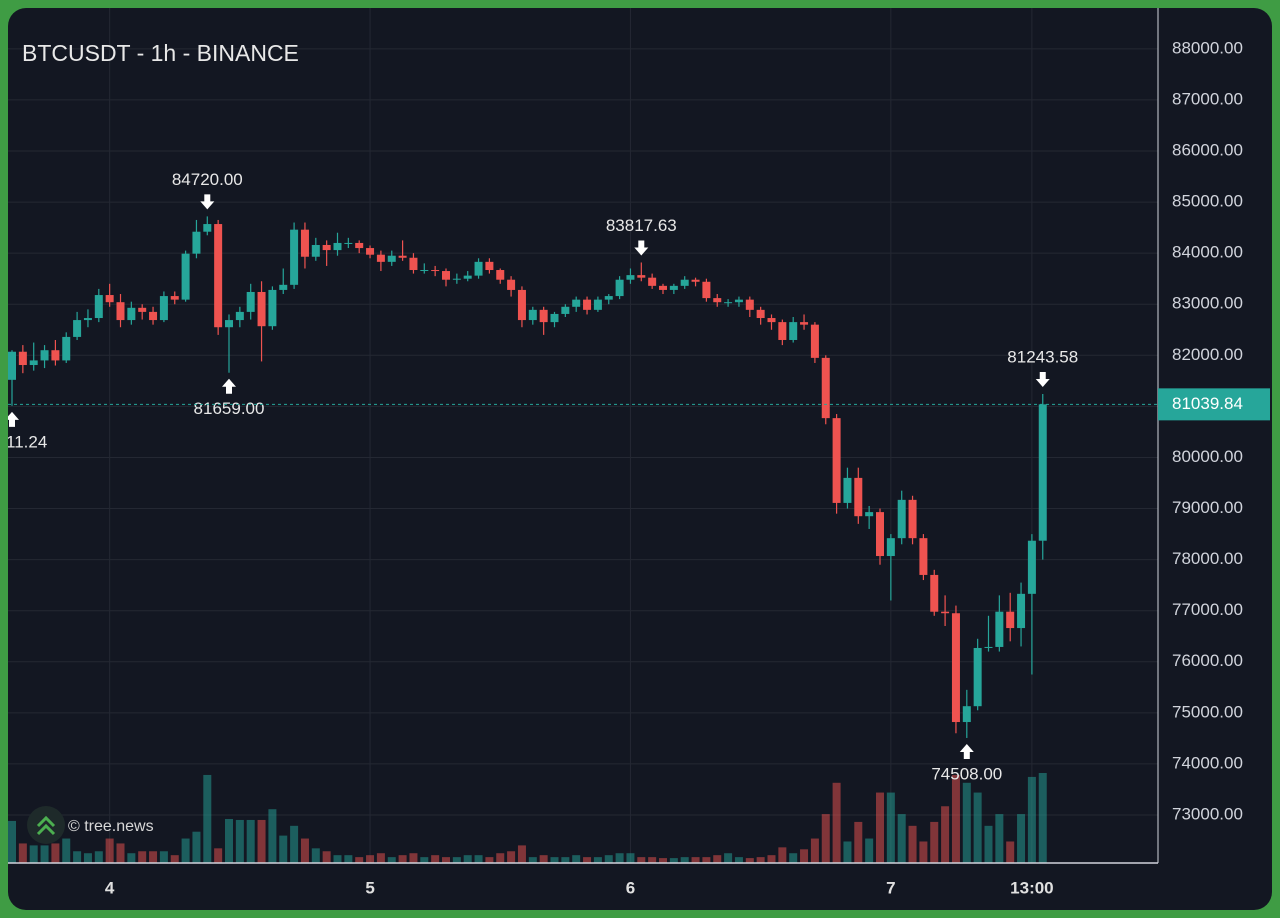 Image resolution: width=1280 pixels, height=918 pixels. I want to click on y-tick-label: 78000.00, so click(1207, 558).